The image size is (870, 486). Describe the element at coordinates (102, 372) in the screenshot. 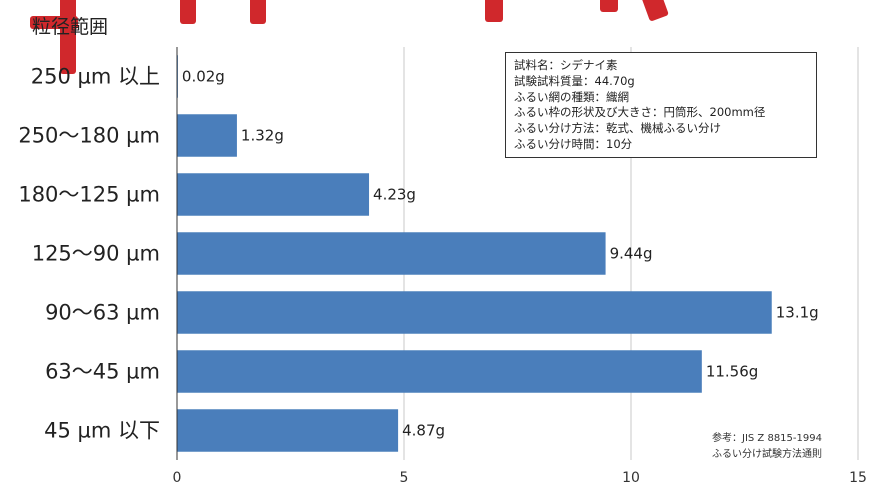

I see `category-label: 63〜45 µm` at that location.